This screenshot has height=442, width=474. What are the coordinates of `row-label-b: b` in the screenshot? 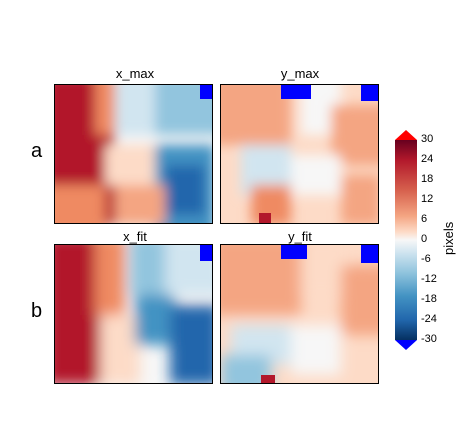 It's located at (37, 311).